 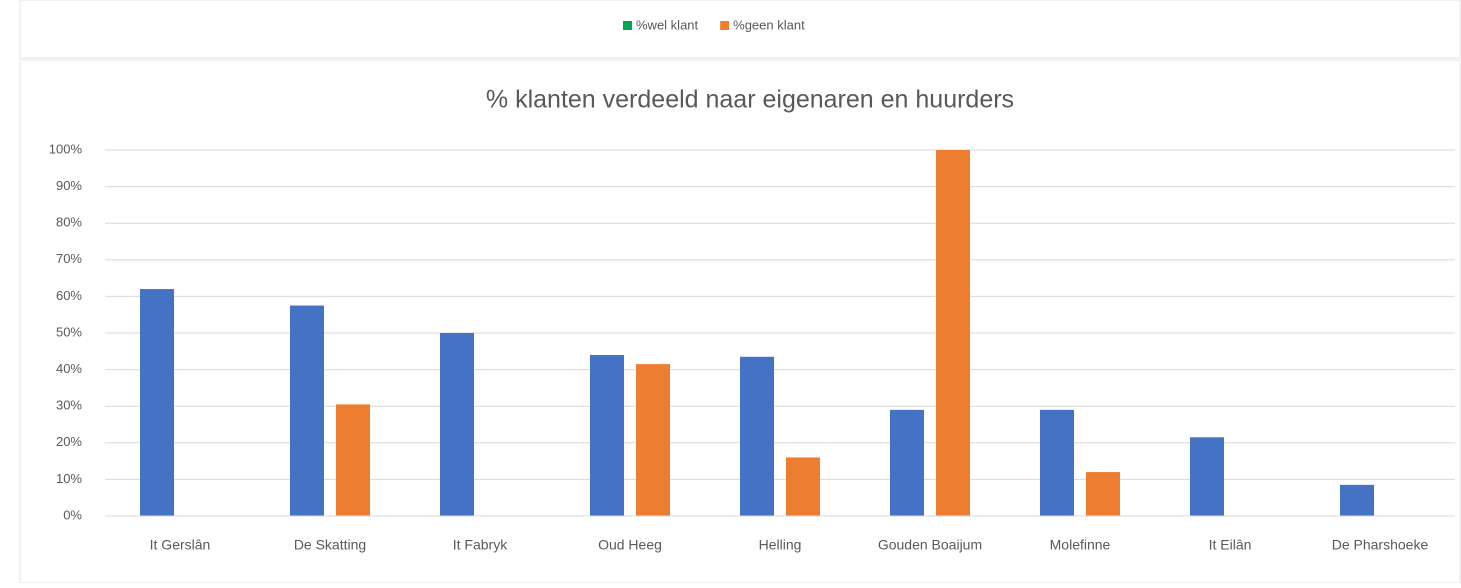 What do you see at coordinates (69, 222) in the screenshot?
I see `y-tick-label: 80%` at bounding box center [69, 222].